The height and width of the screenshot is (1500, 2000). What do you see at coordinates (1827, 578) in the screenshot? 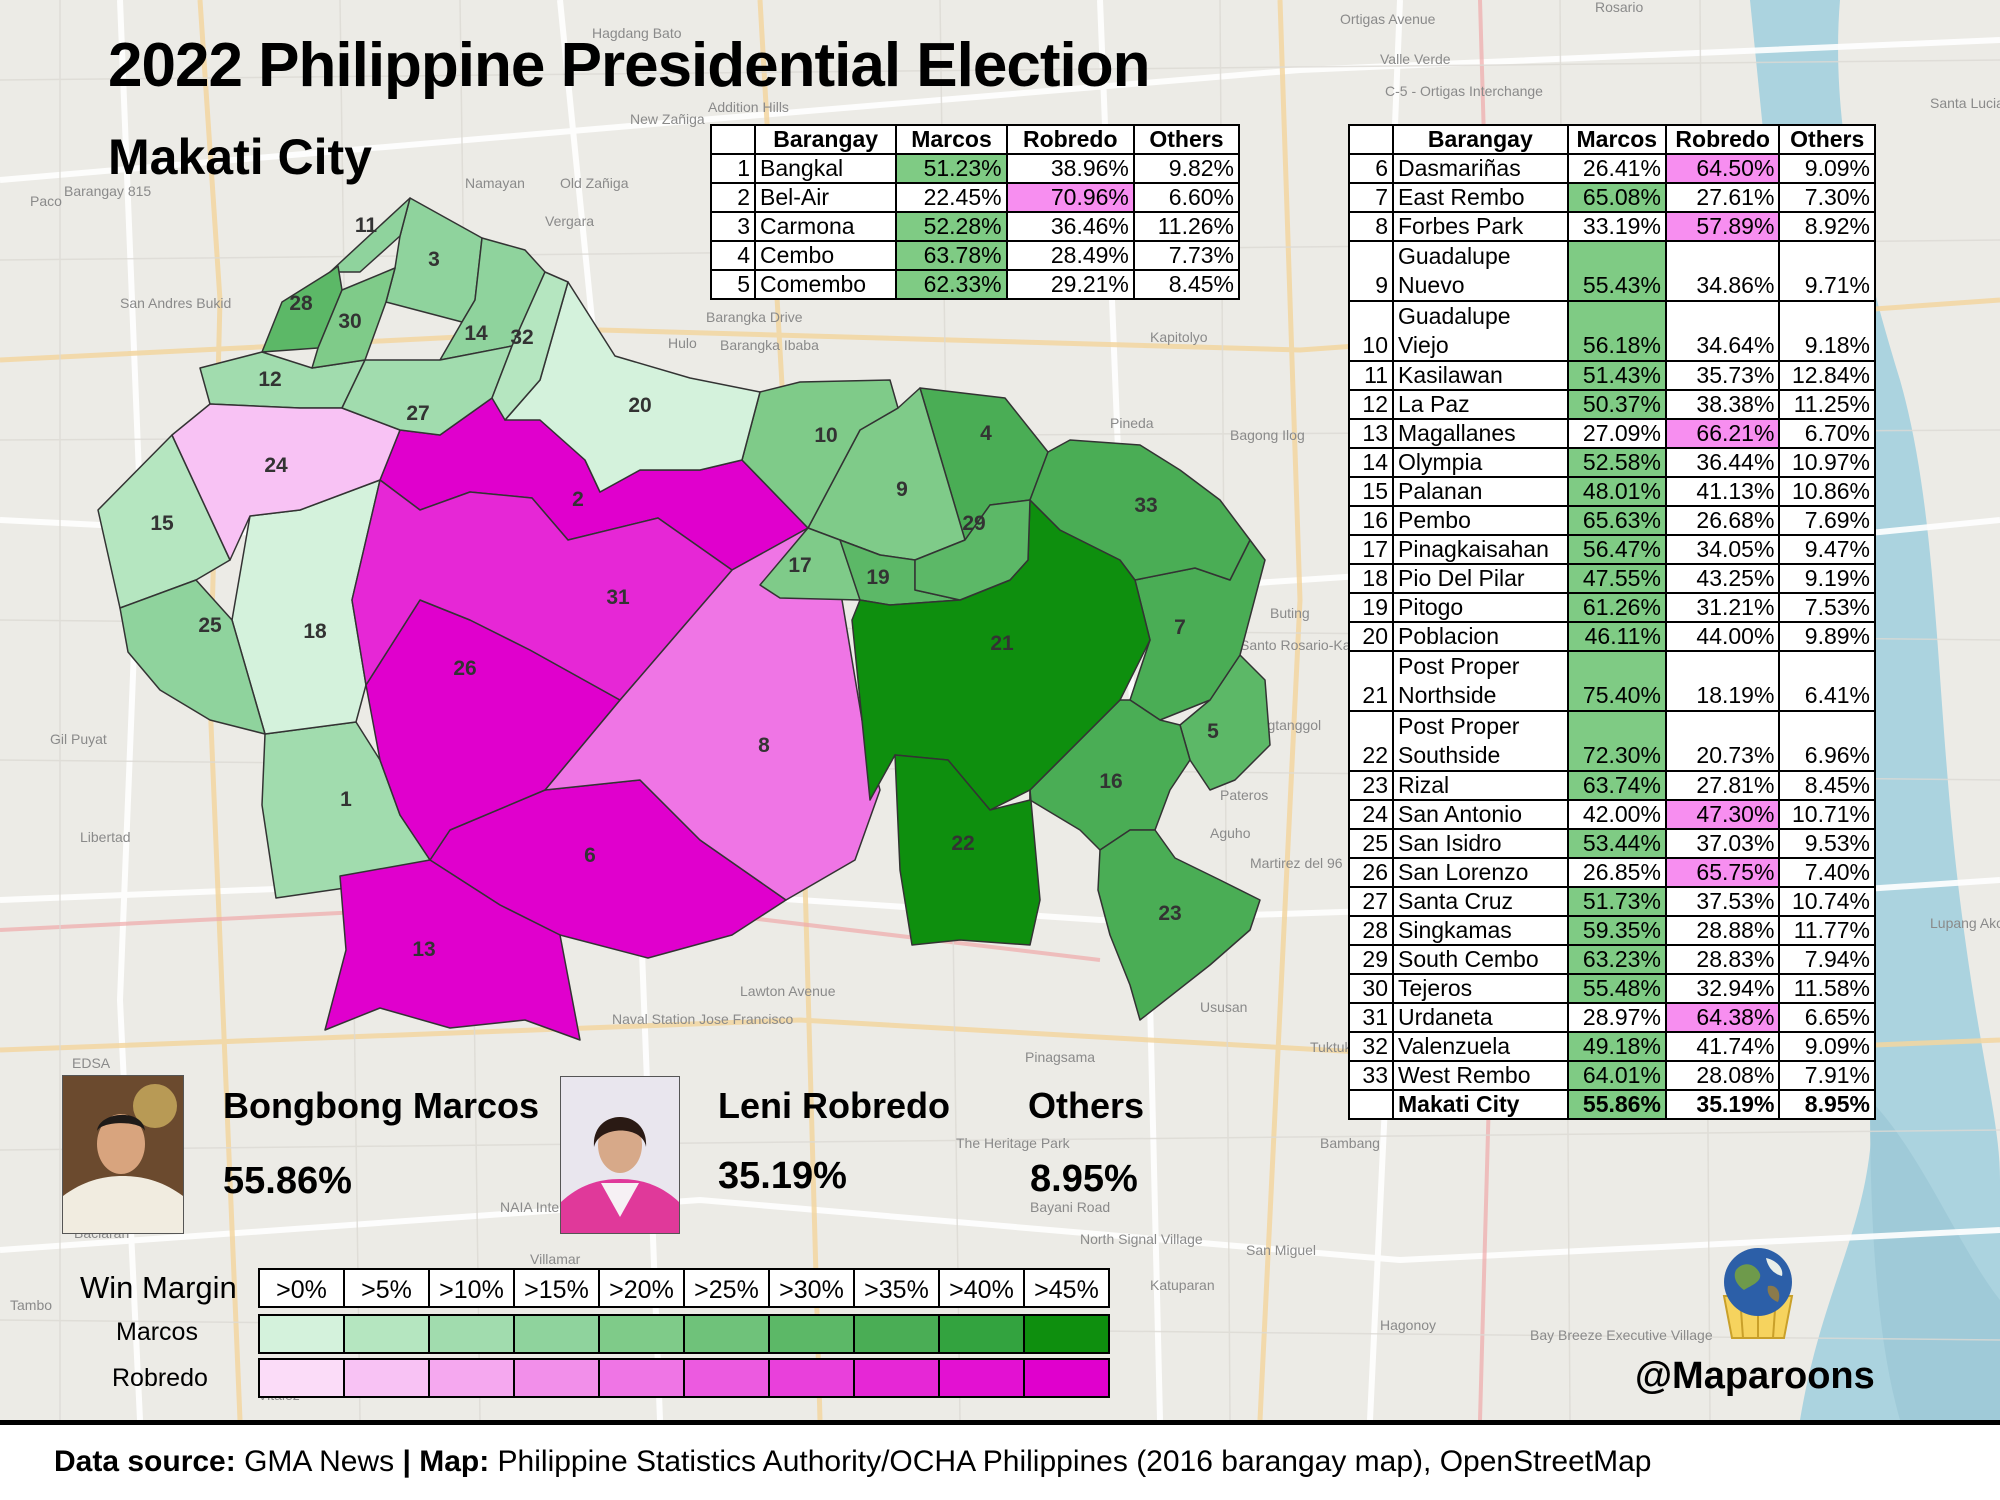
I see `cell-others: 9.19%` at bounding box center [1827, 578].